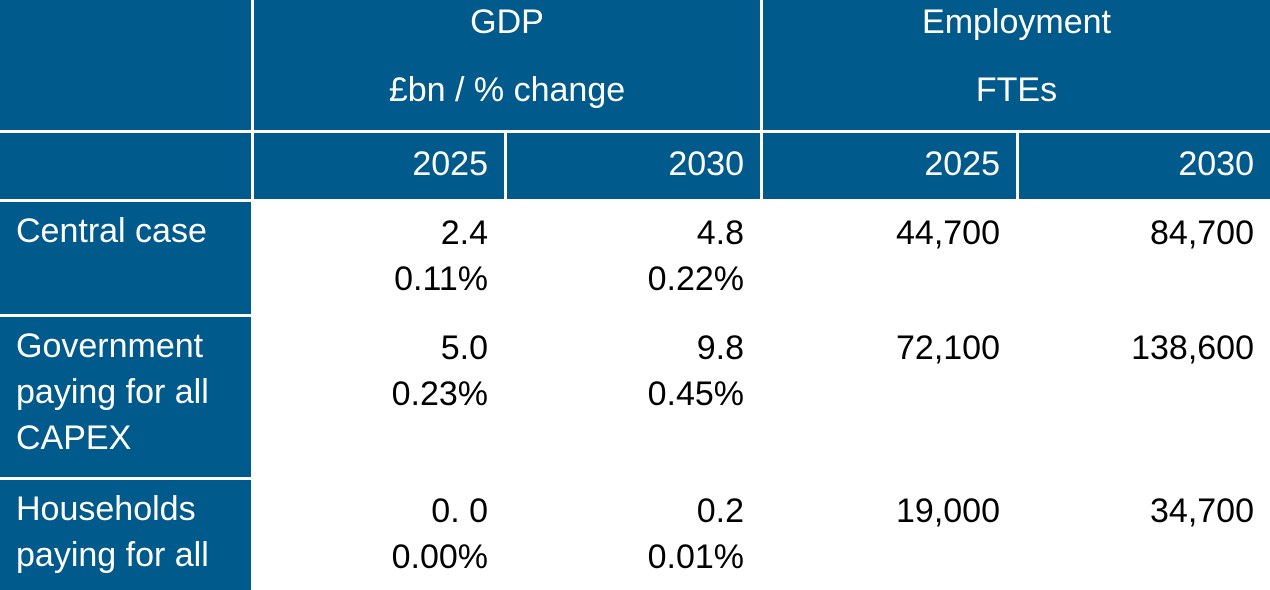 Image resolution: width=1270 pixels, height=590 pixels. What do you see at coordinates (507, 65) in the screenshot?
I see `gdp-header-cell: GDP £bn / % change` at bounding box center [507, 65].